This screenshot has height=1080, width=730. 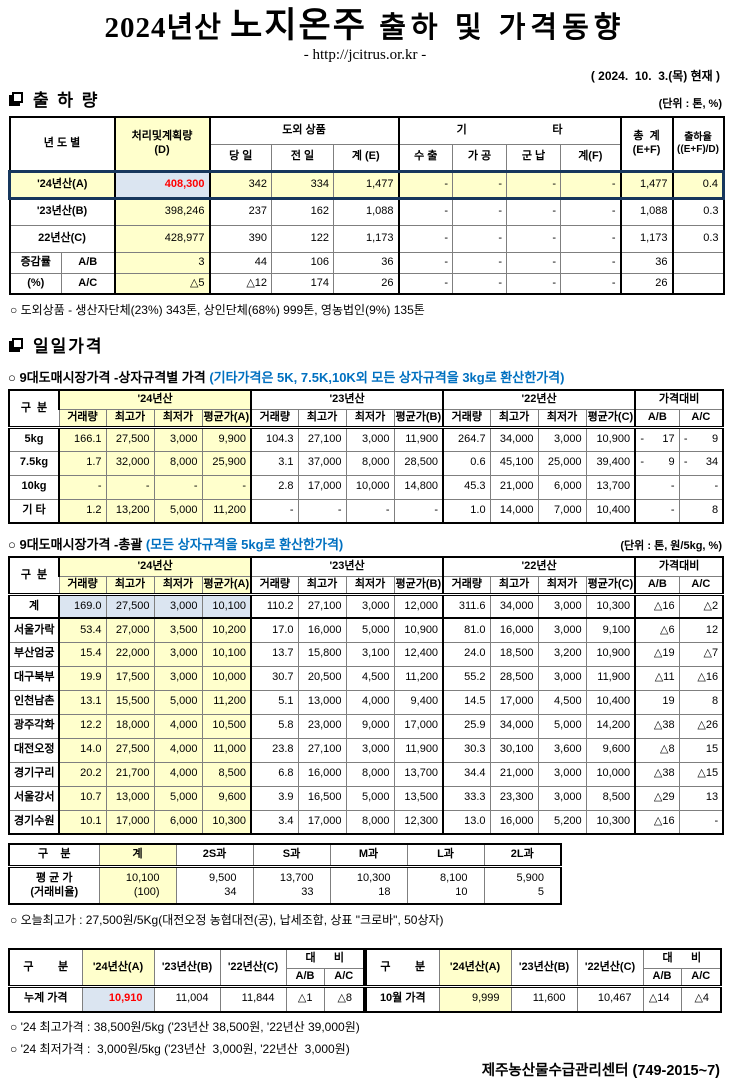 I want to click on cell: 14,000, so click(x=514, y=511).